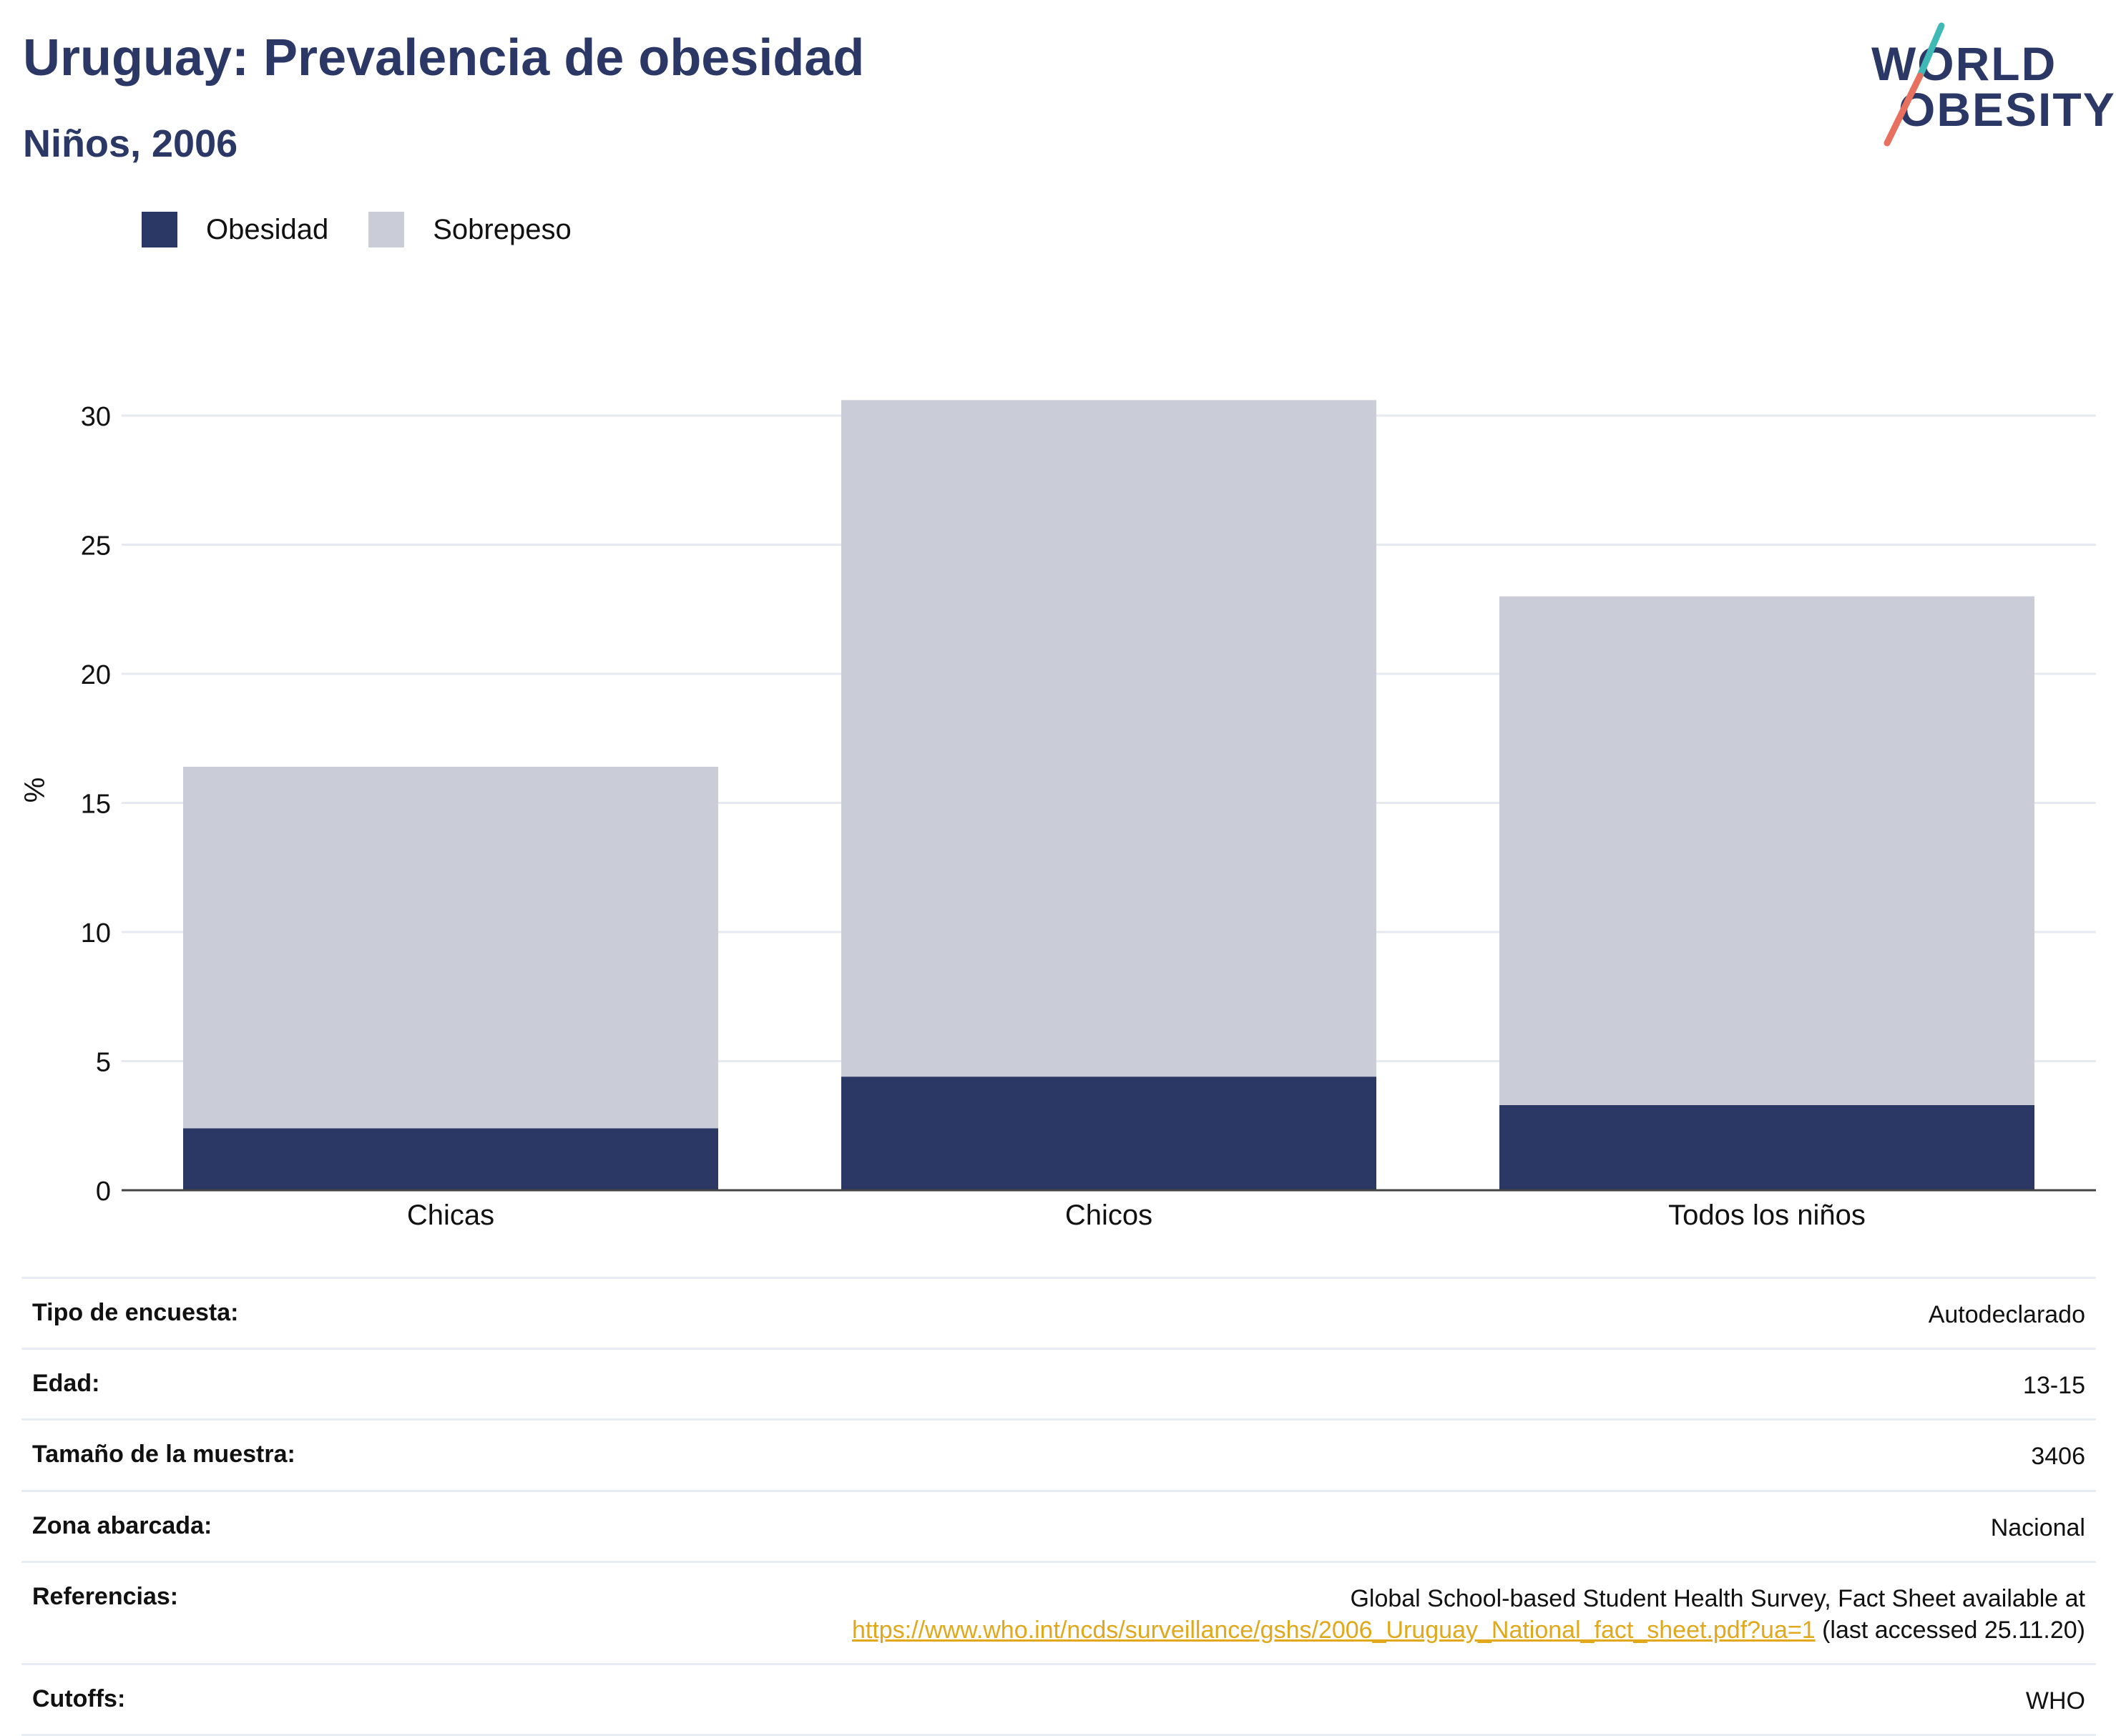  Describe the element at coordinates (163, 1454) in the screenshot. I see `info-label: Tamaño de la muestra:` at that location.